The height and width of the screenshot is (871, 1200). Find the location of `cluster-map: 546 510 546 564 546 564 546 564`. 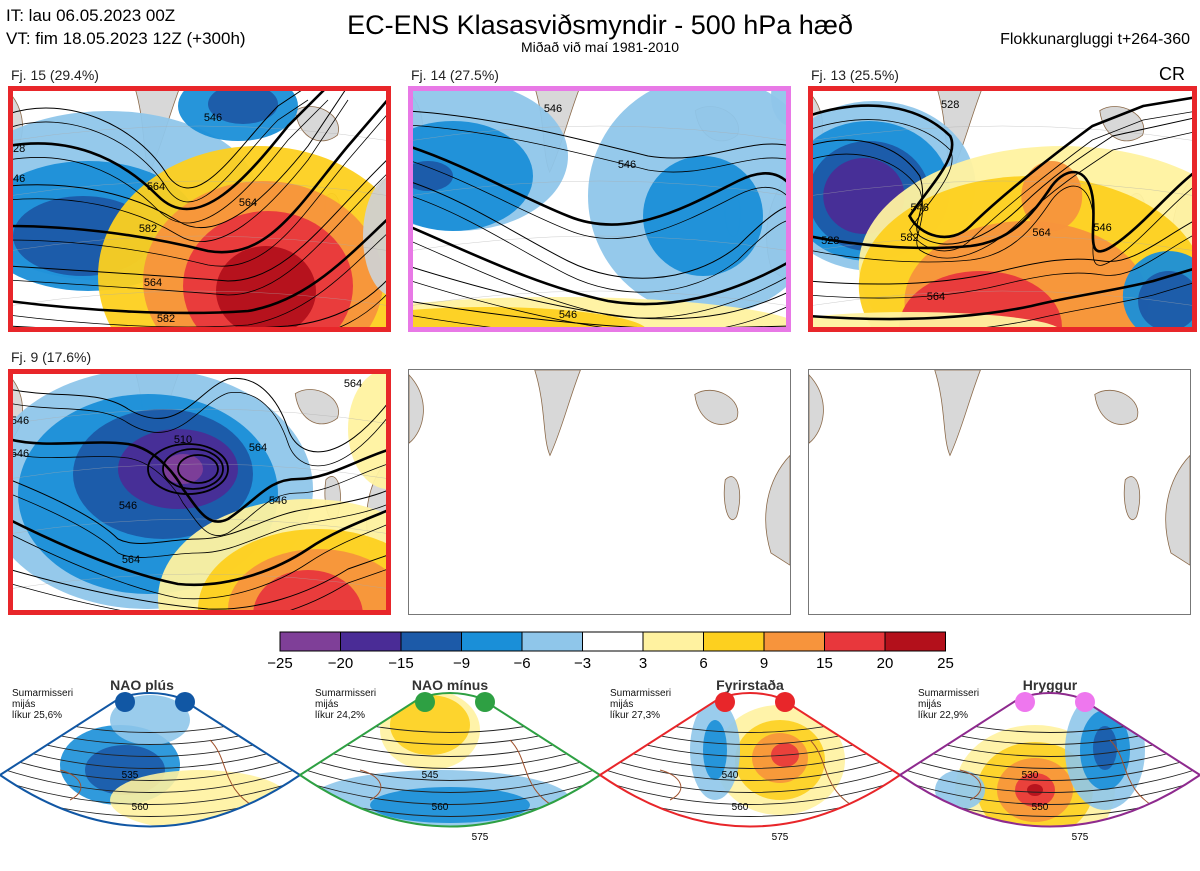

cluster-map: 546 510 546 564 546 564 546 564 is located at coordinates (199, 492).